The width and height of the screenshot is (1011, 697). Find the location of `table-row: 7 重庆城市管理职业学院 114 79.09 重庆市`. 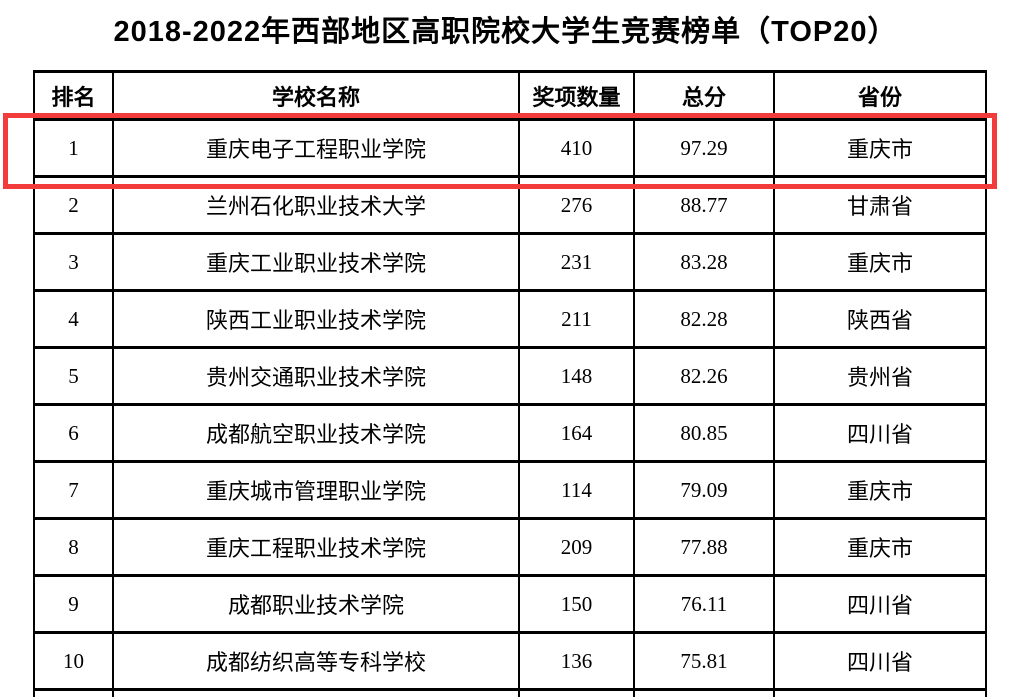

table-row: 7 重庆城市管理职业学院 114 79.09 重庆市 is located at coordinates (510, 490).